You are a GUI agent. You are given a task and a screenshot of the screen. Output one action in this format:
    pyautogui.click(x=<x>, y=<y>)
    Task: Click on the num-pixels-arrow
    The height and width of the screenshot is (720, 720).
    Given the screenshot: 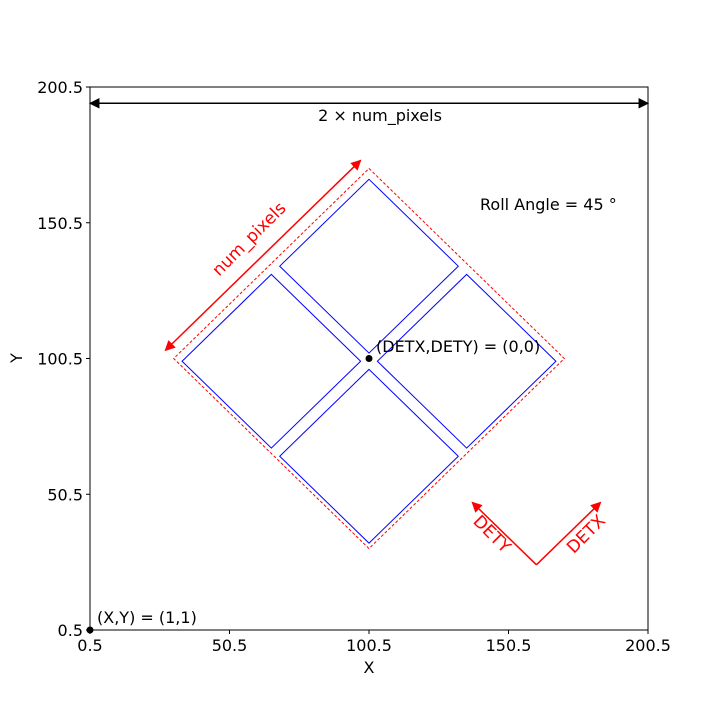 What is the action you would take?
    pyautogui.click(x=263, y=255)
    